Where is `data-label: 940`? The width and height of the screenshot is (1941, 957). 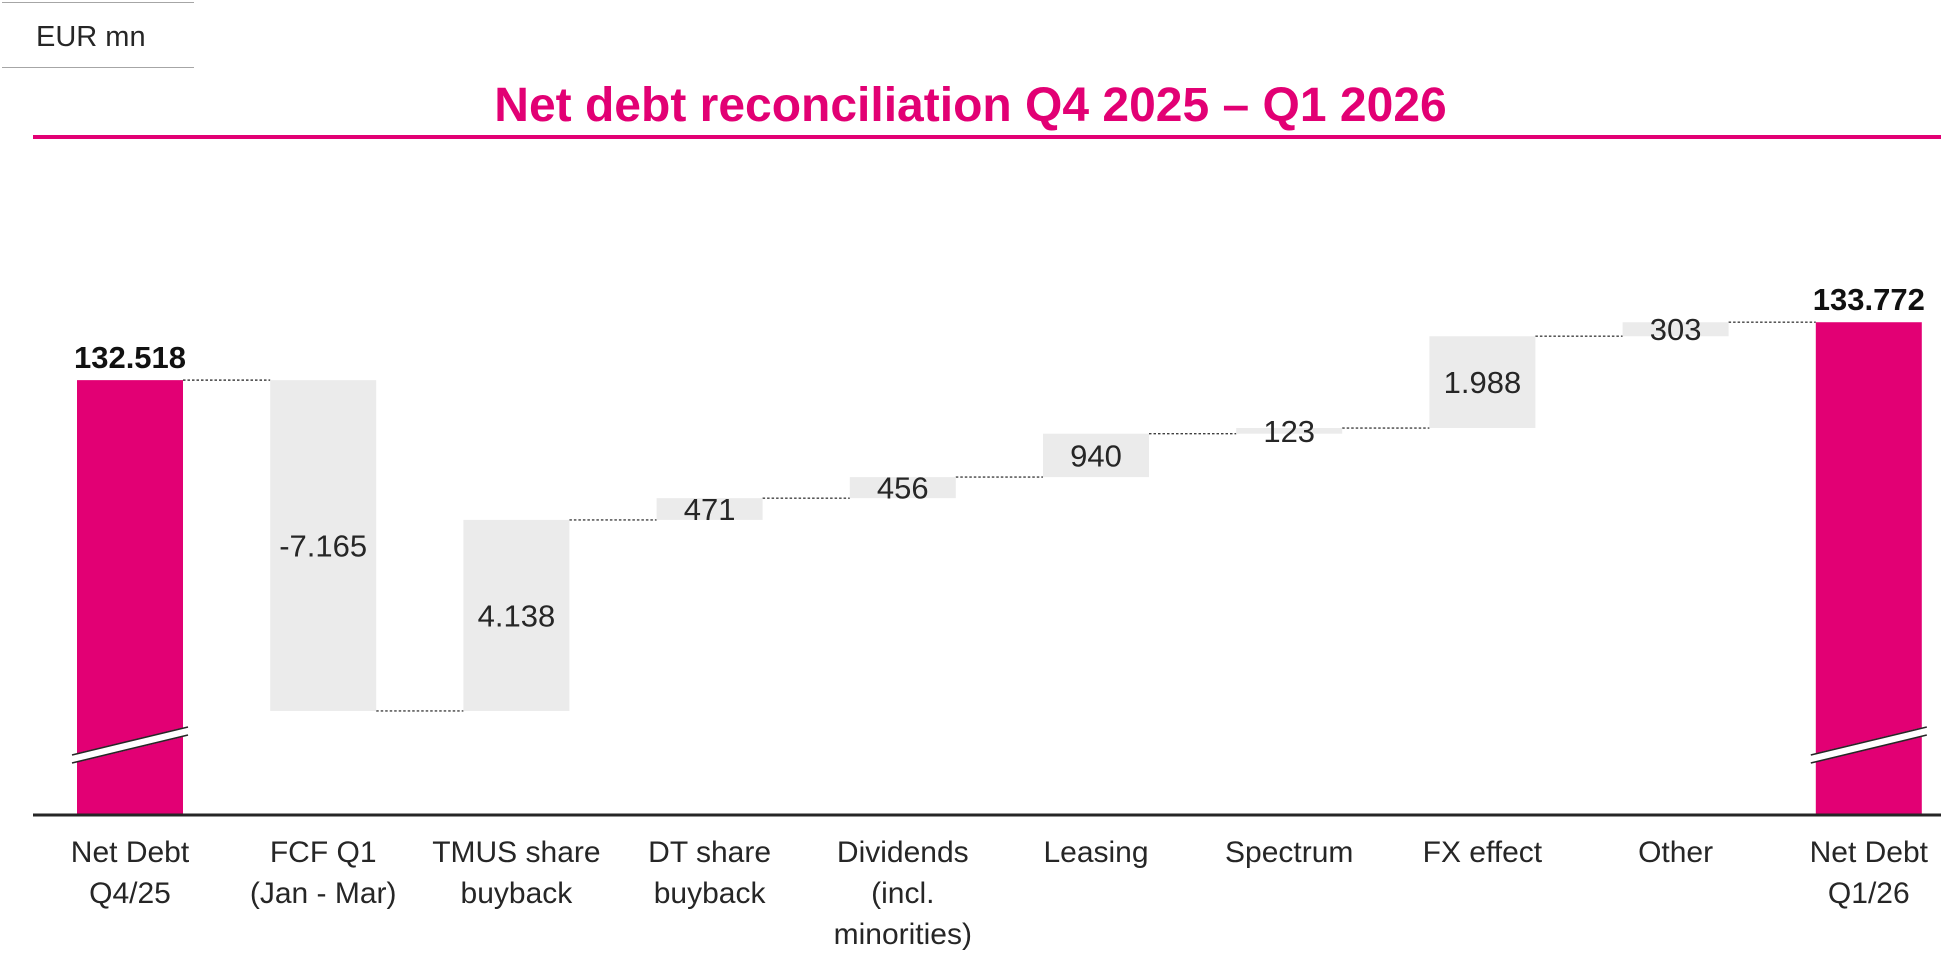 data-label: 940 is located at coordinates (1096, 455).